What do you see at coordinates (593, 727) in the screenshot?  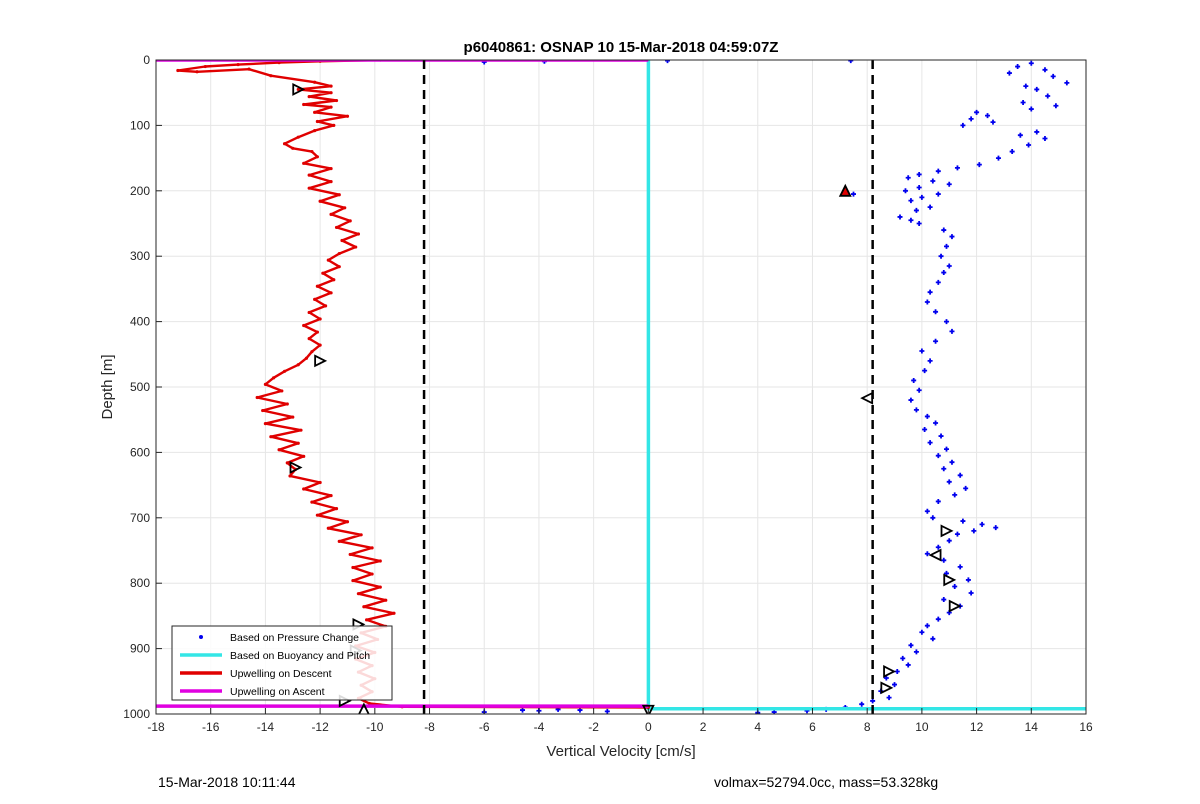 I see `x-tick-label: -2` at bounding box center [593, 727].